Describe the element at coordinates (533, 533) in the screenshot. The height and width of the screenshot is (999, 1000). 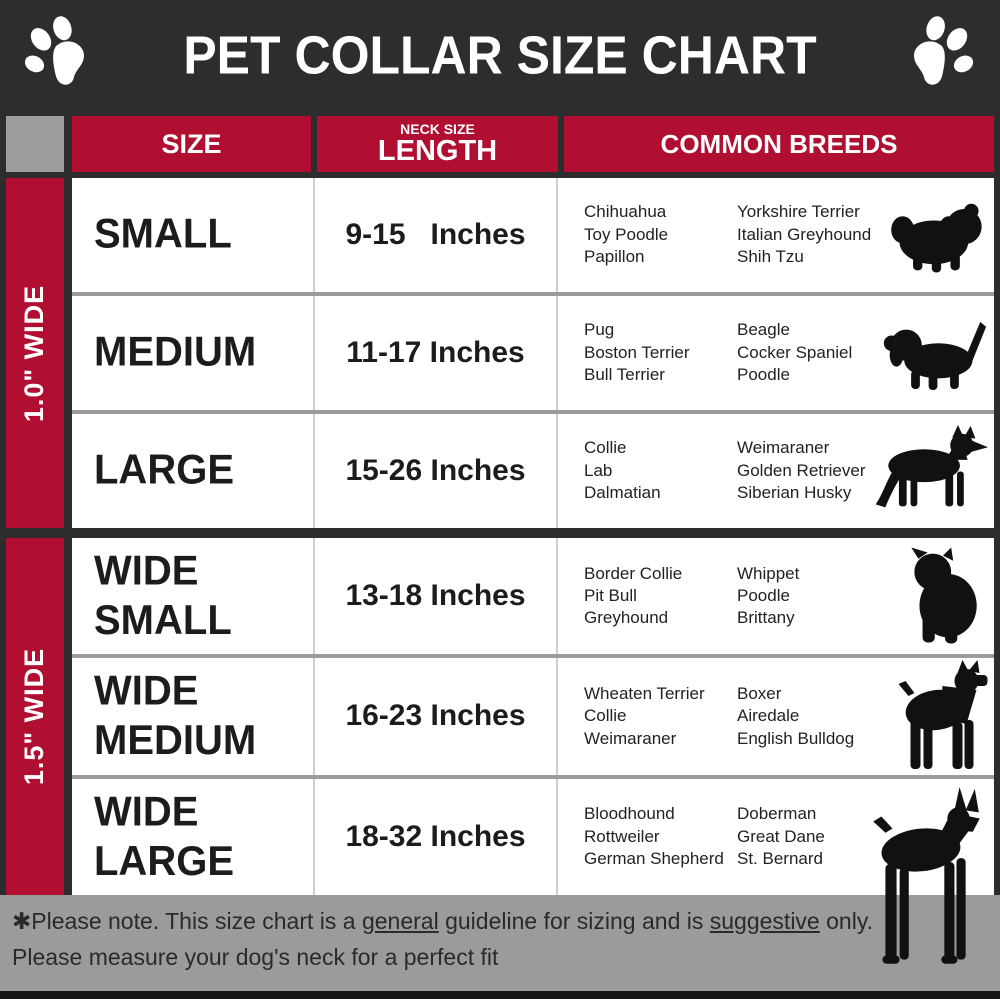
I see `section-divider` at that location.